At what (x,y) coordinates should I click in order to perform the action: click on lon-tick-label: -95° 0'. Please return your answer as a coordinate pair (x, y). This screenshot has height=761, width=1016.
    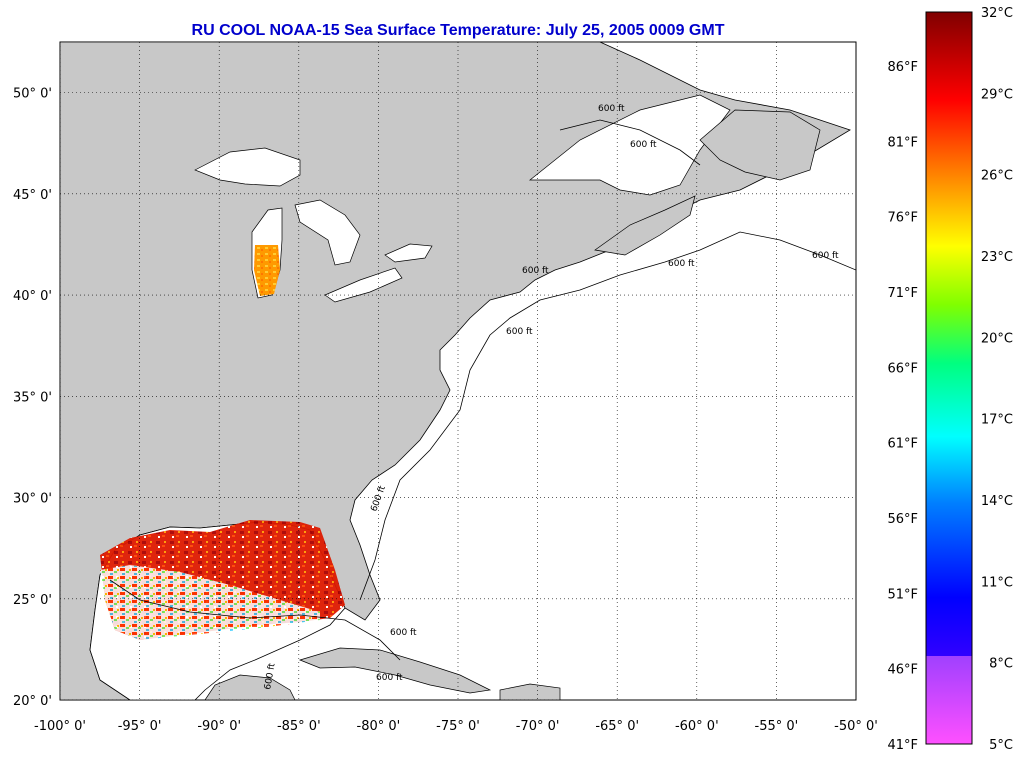
    Looking at the image, I should click on (140, 726).